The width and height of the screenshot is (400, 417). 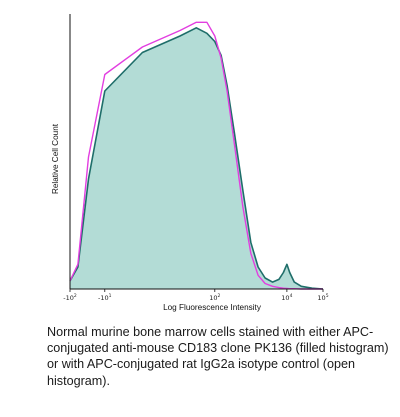 I want to click on x-tick-label: 10⁵, so click(x=322, y=297).